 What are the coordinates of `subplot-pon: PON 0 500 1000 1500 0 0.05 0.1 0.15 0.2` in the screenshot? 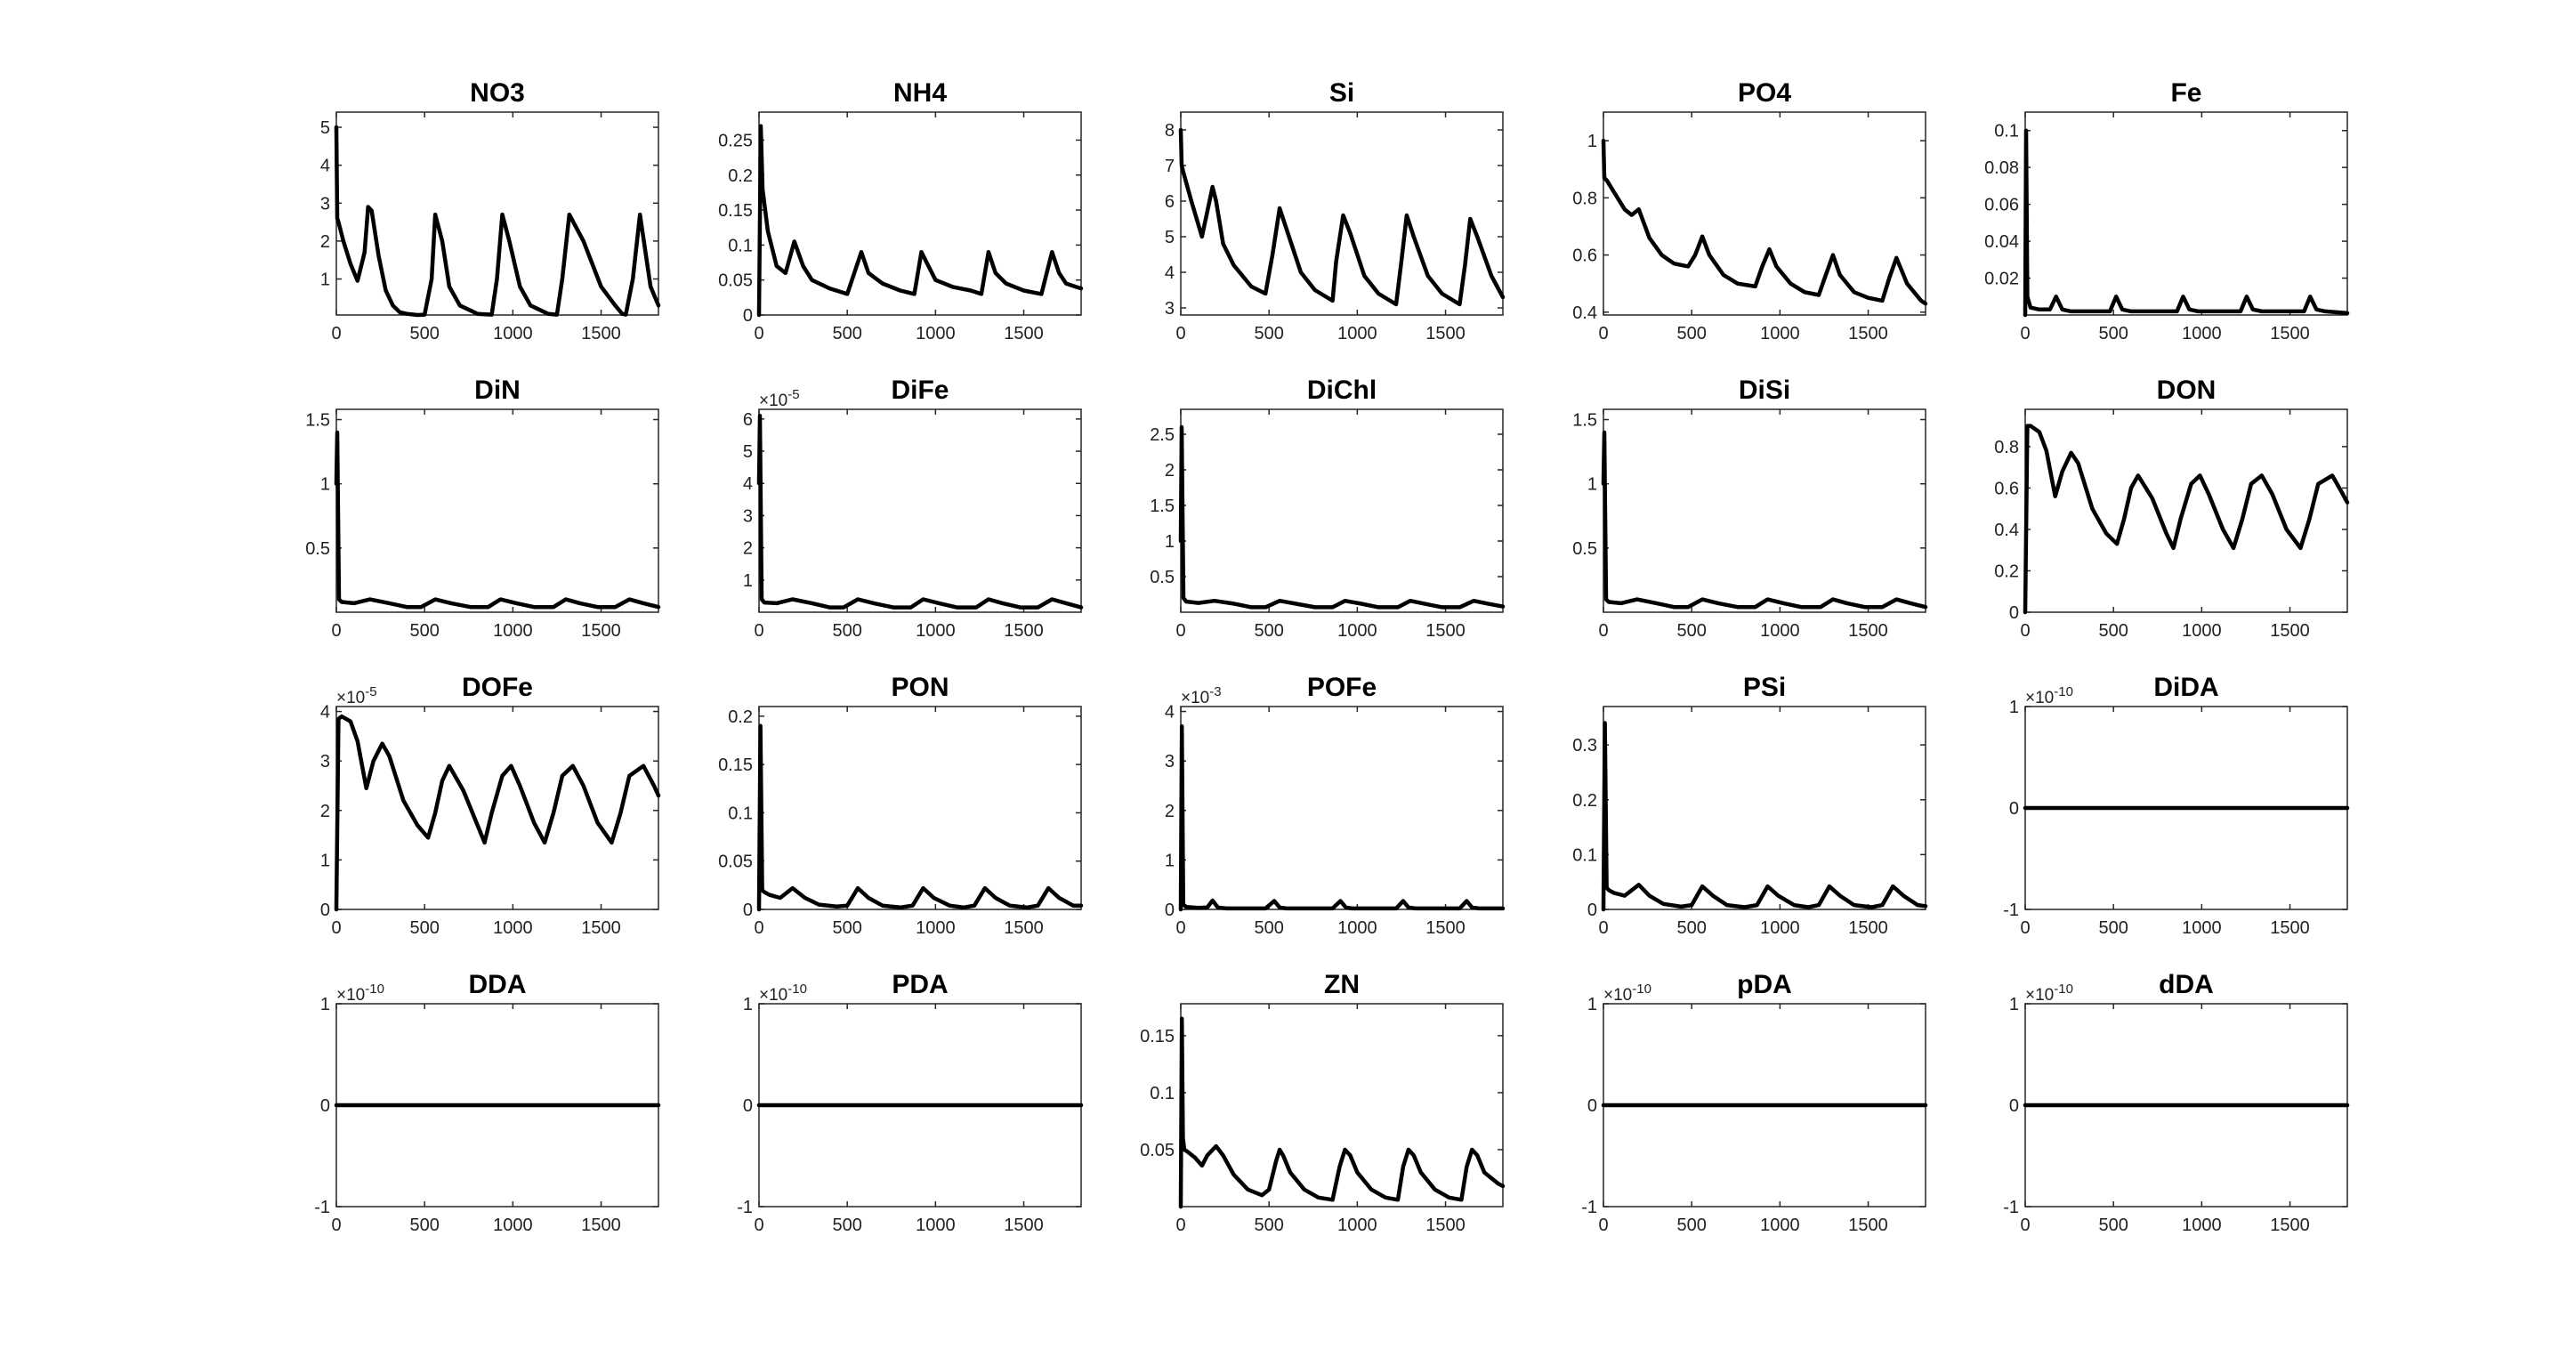 It's located at (901, 805).